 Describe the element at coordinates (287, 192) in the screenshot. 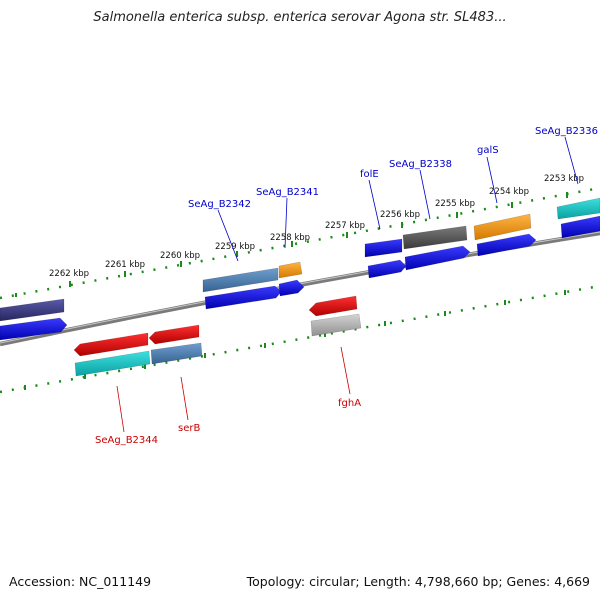

I see `label-SeAg_B2341: SeAg_B2341` at that location.